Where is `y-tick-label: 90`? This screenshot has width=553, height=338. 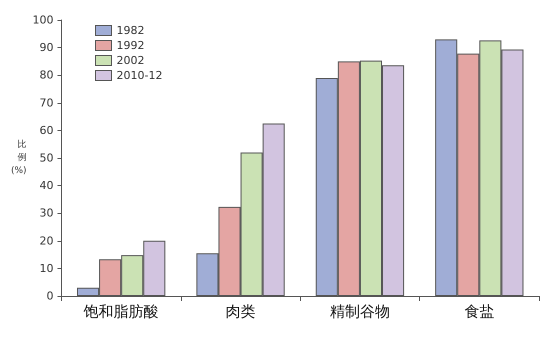 y-tick-label: 90 is located at coordinates (46, 47).